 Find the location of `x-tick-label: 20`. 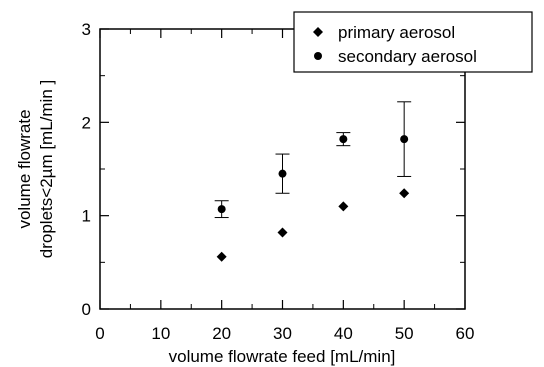

x-tick-label: 20 is located at coordinates (221, 333).